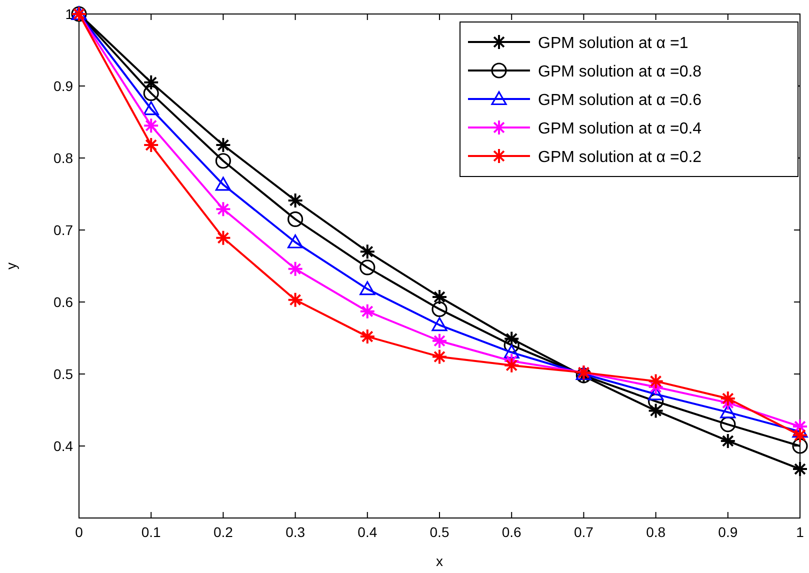 This screenshot has width=809, height=573. I want to click on legend-label: GPM solution at α =0.2, so click(620, 157).